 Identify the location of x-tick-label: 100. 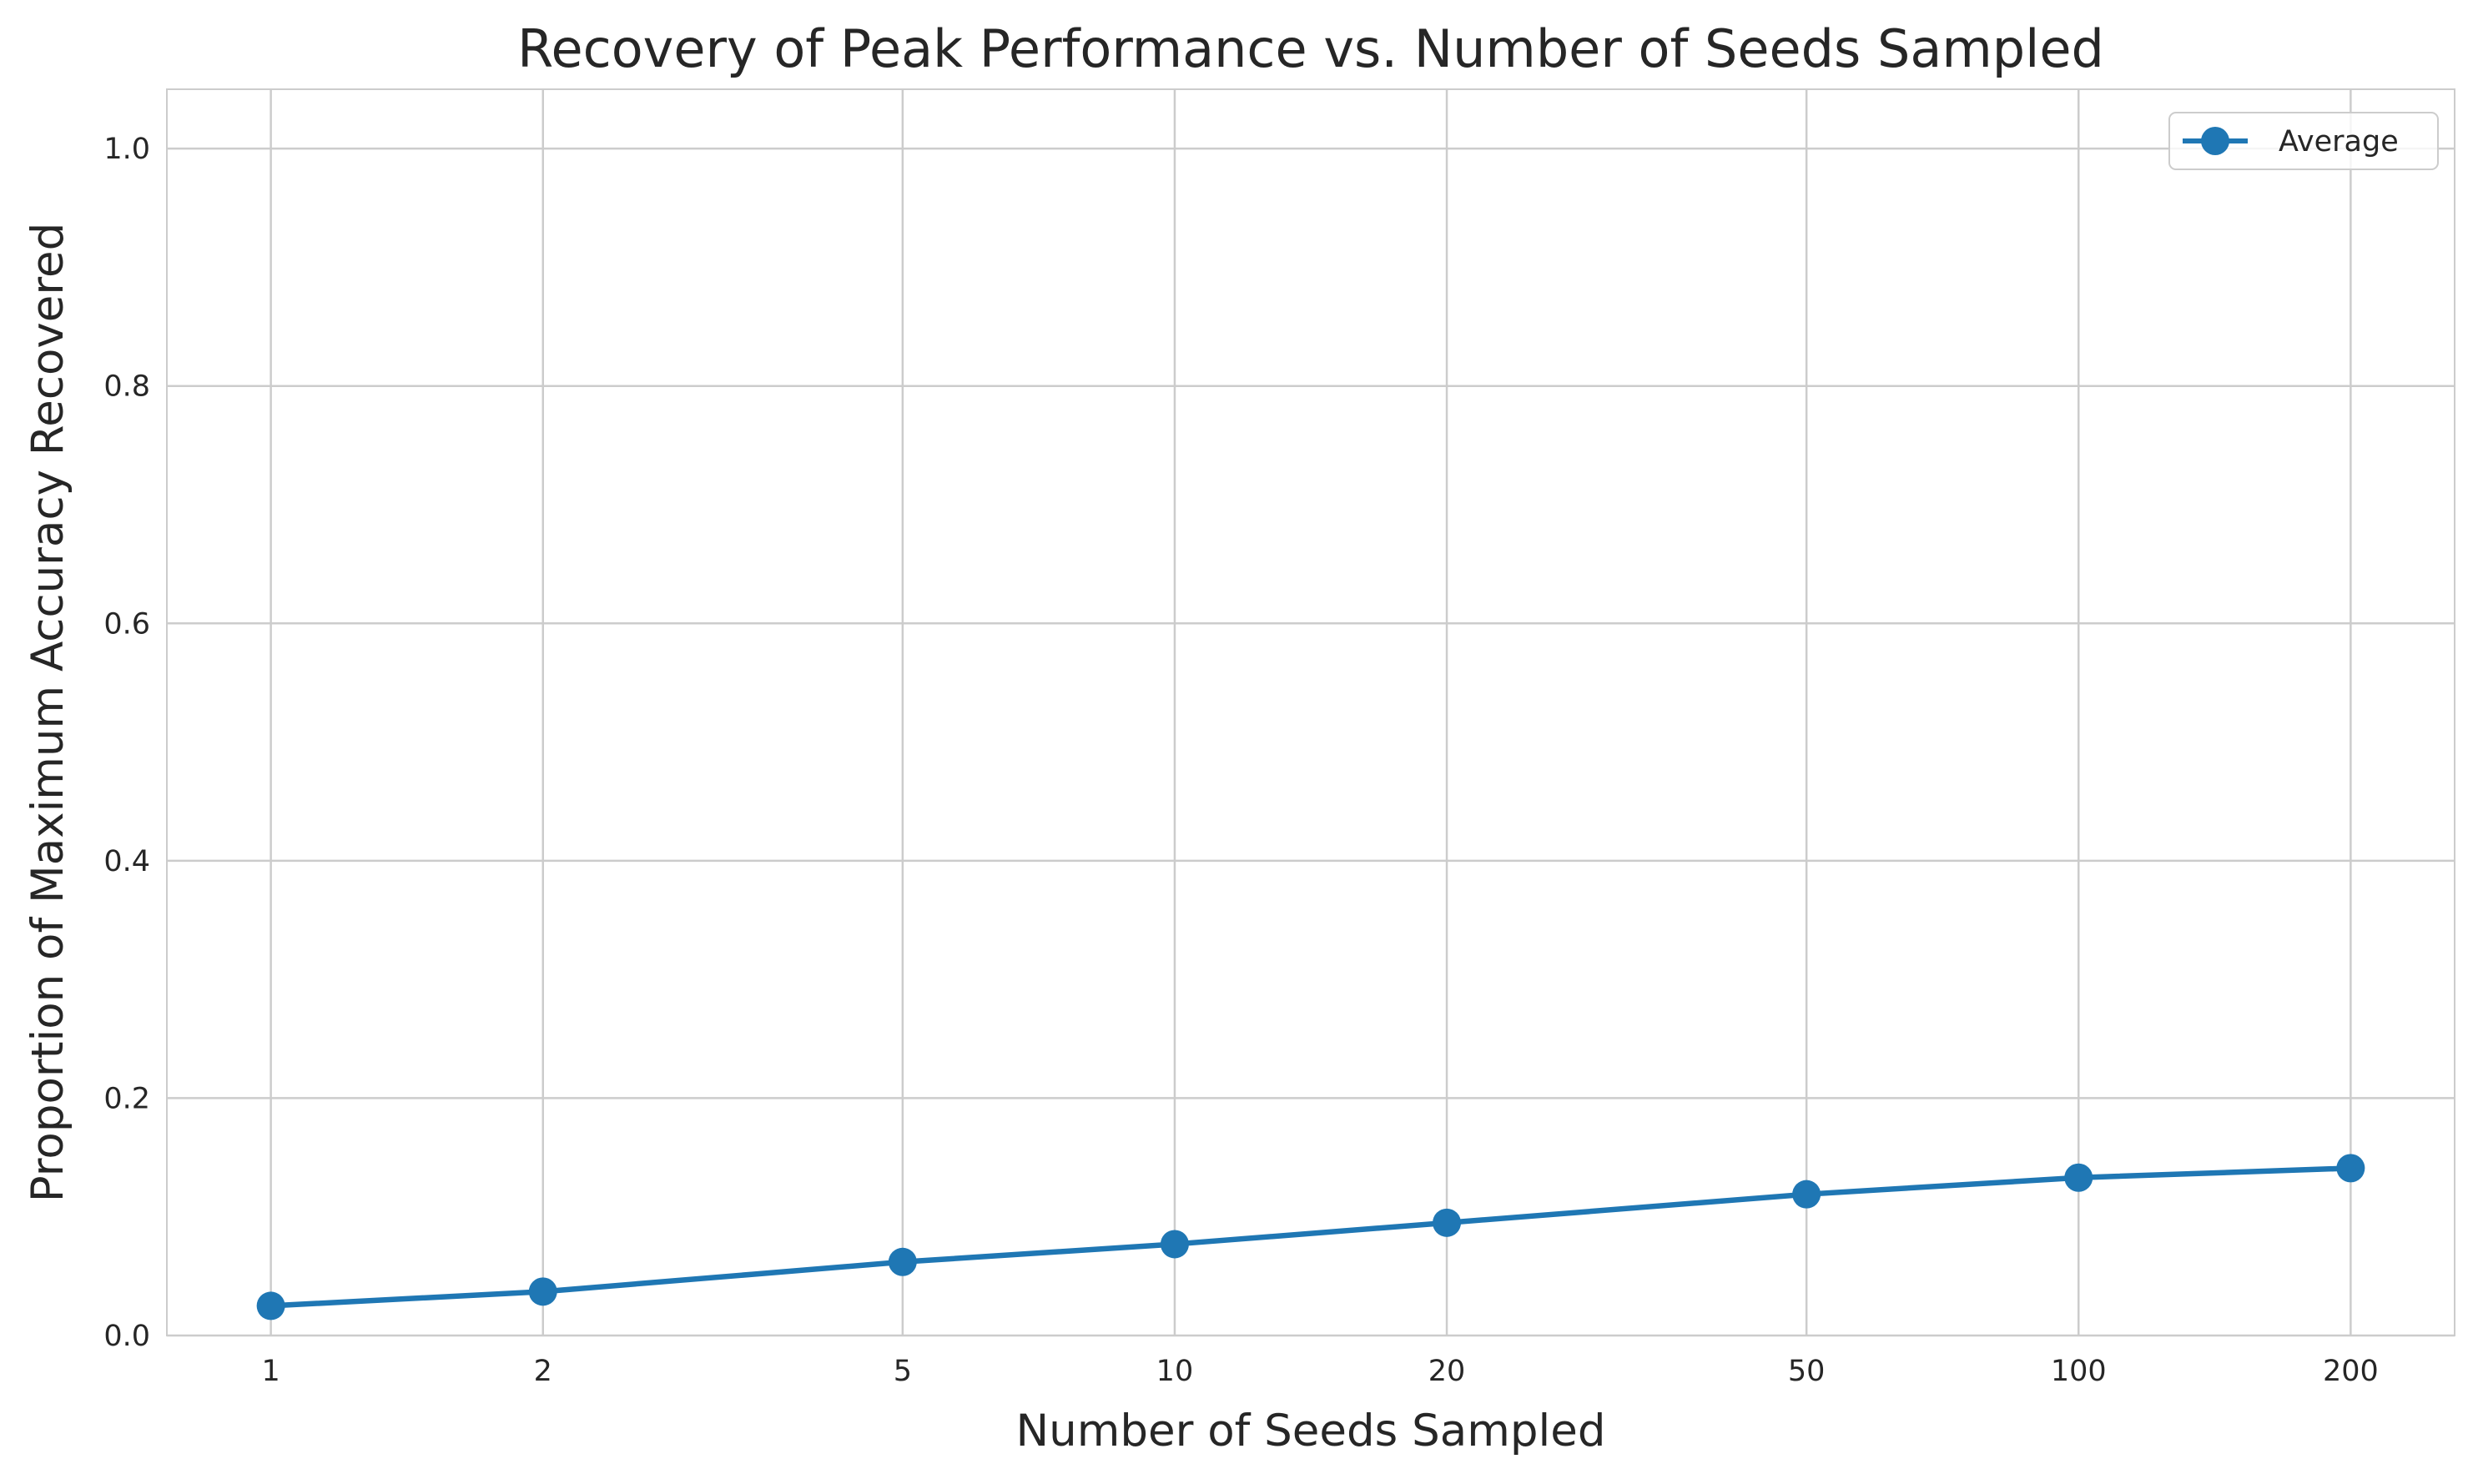
(2079, 1372).